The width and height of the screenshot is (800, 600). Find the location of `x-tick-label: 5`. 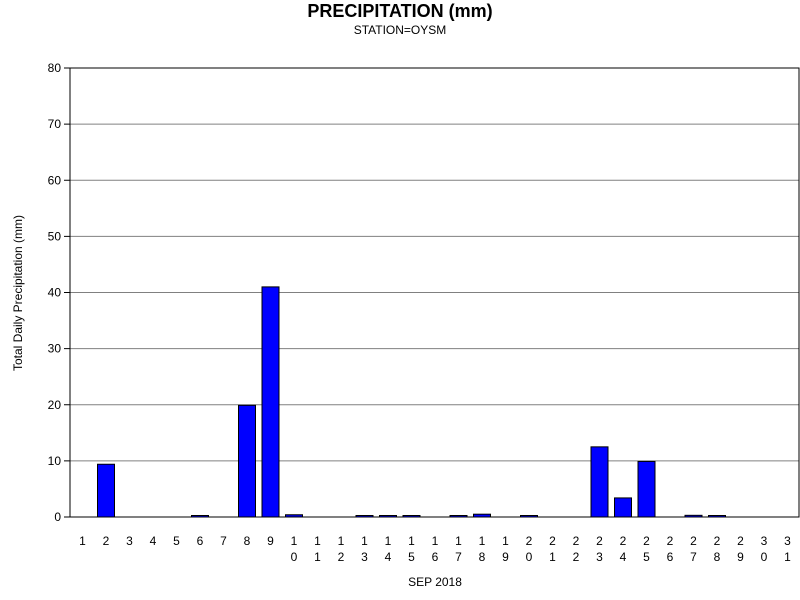

x-tick-label: 5 is located at coordinates (176, 541).